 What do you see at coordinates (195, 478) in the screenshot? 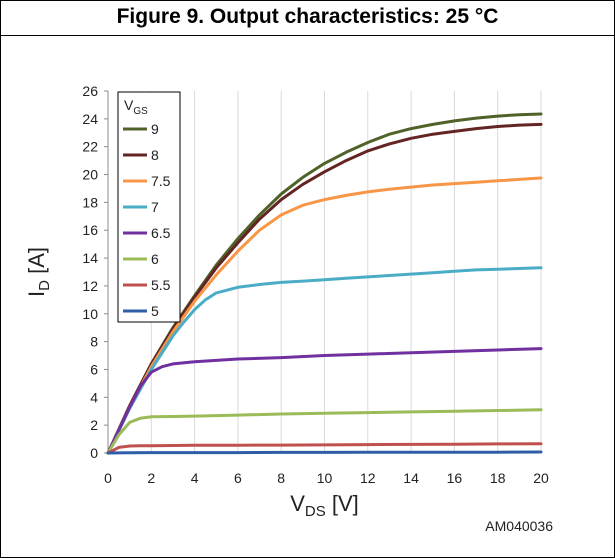
I see `x-tick-label: 4` at bounding box center [195, 478].